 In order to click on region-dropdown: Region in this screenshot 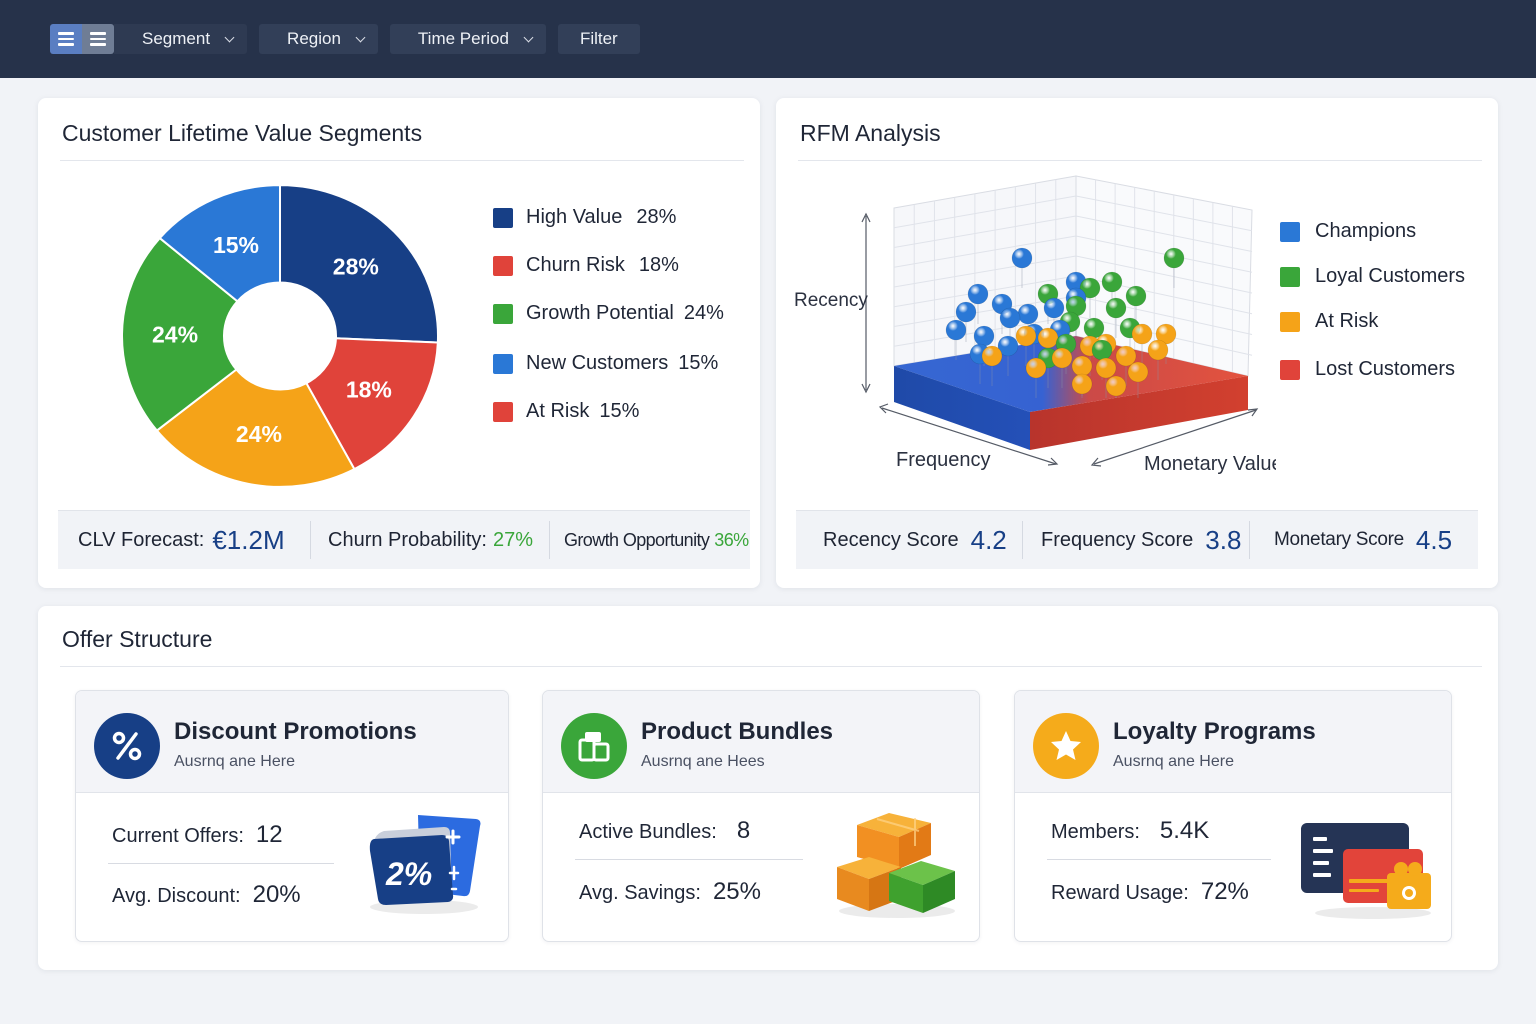, I will do `click(318, 39)`.